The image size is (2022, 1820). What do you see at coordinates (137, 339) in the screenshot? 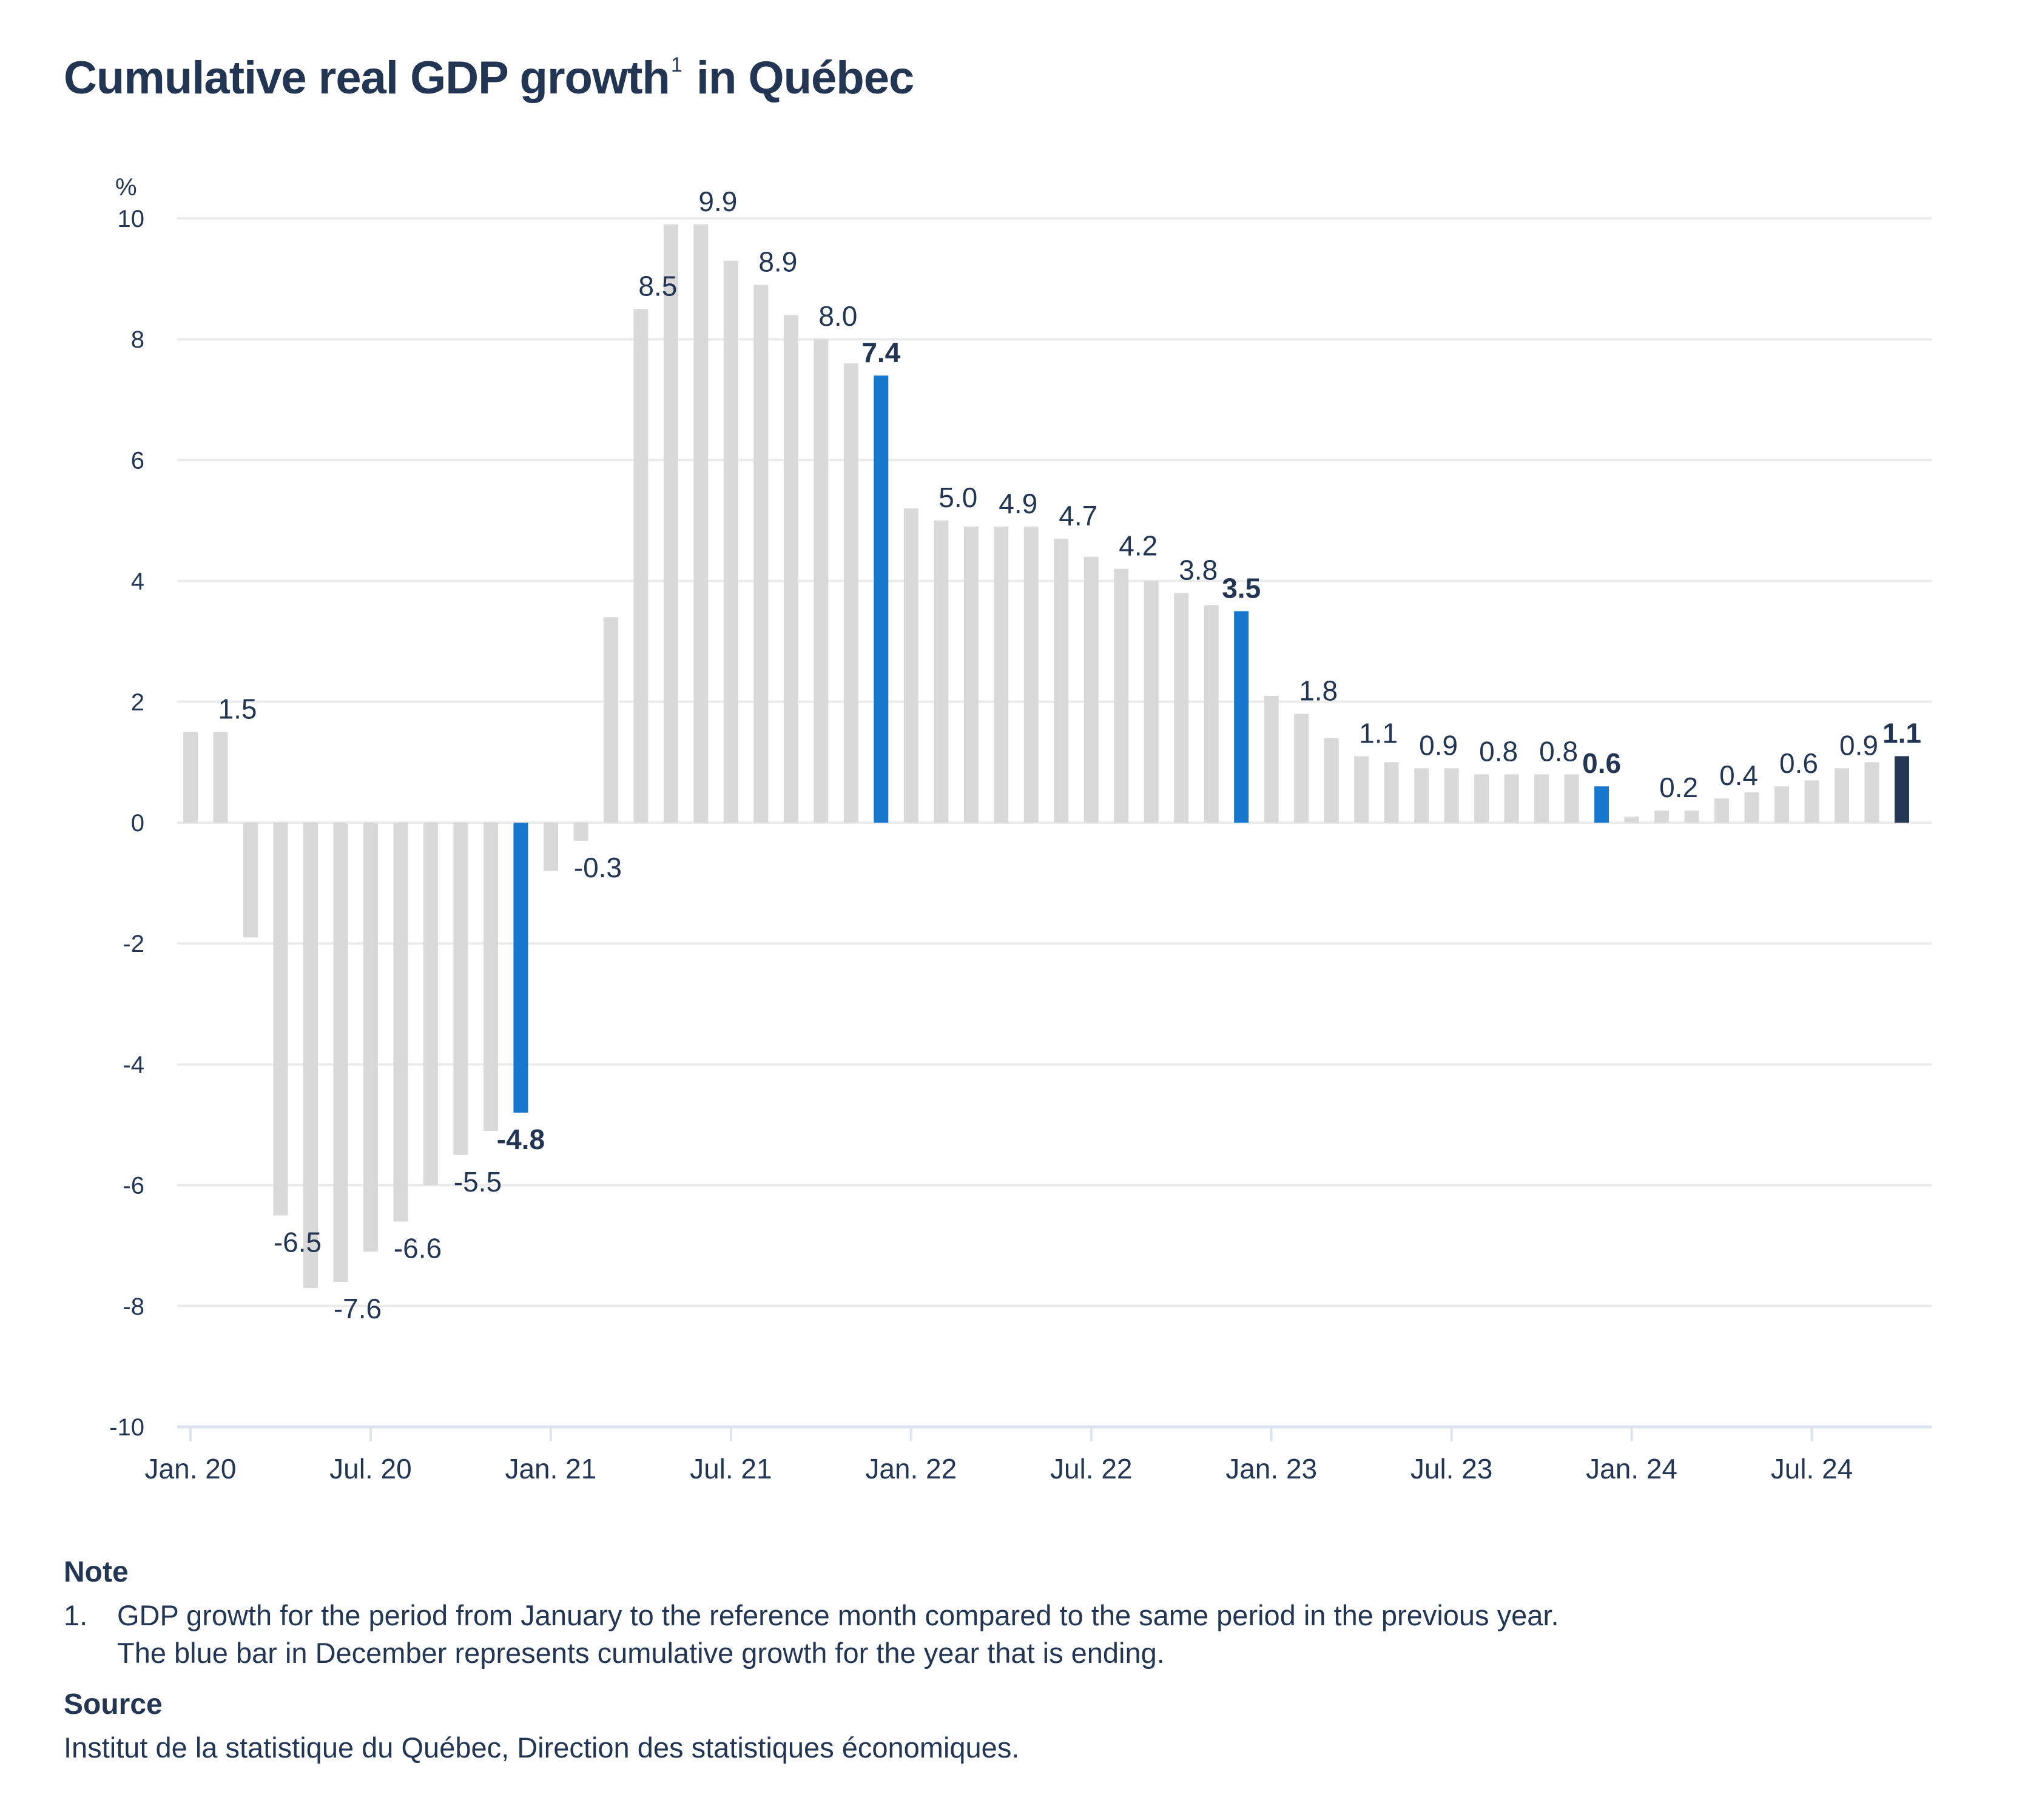
I see `y-tick-label: 8` at bounding box center [137, 339].